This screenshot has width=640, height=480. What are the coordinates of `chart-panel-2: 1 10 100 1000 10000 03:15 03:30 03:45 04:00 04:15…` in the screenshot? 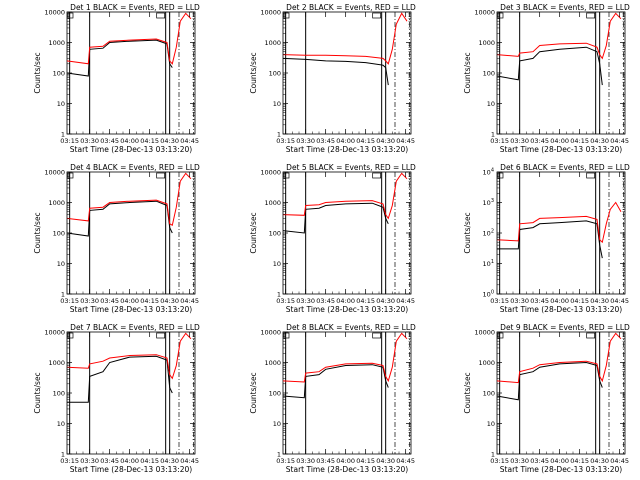 It's located at (332, 78).